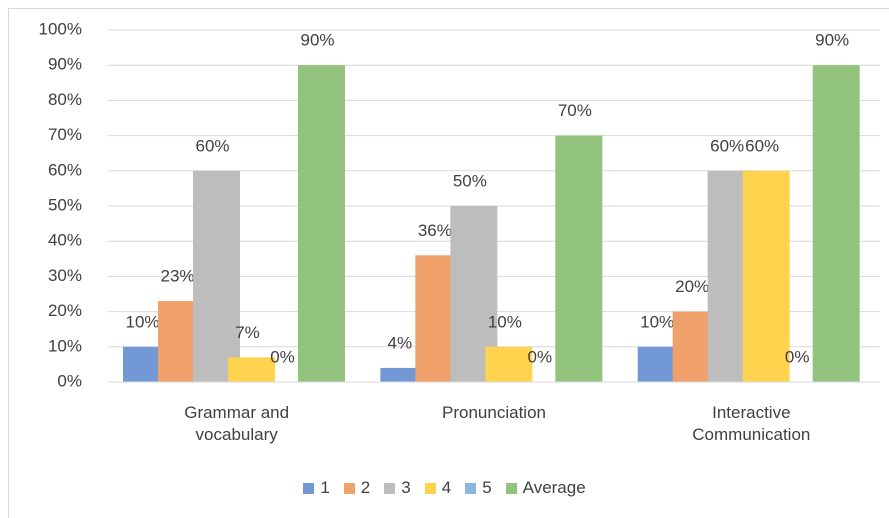 The width and height of the screenshot is (889, 518). Describe the element at coordinates (554, 487) in the screenshot. I see `legend-label: Average` at that location.